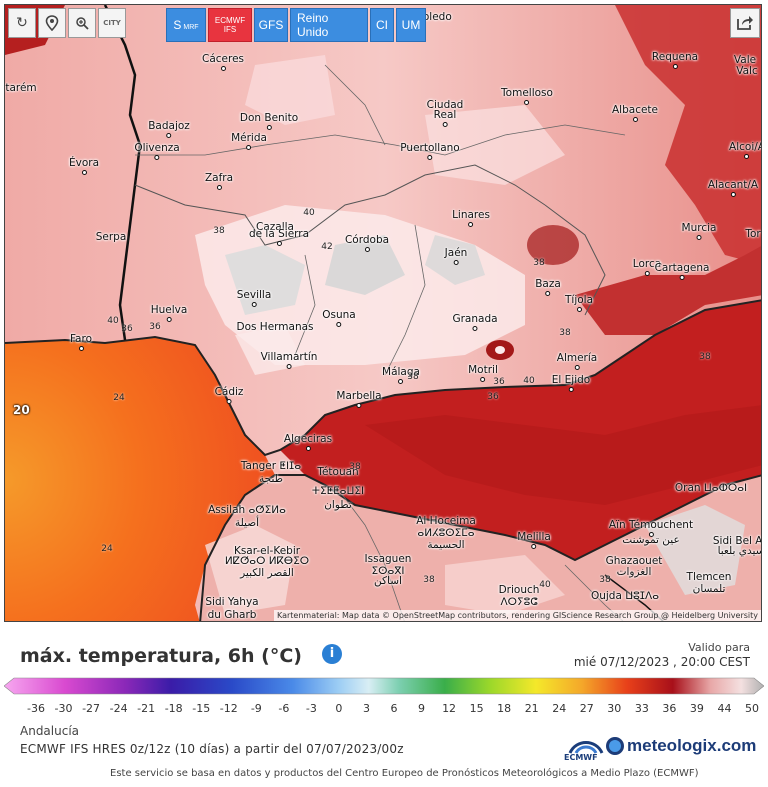 The image size is (768, 787). Describe the element at coordinates (332, 654) in the screenshot. I see `info-icon: i` at that location.